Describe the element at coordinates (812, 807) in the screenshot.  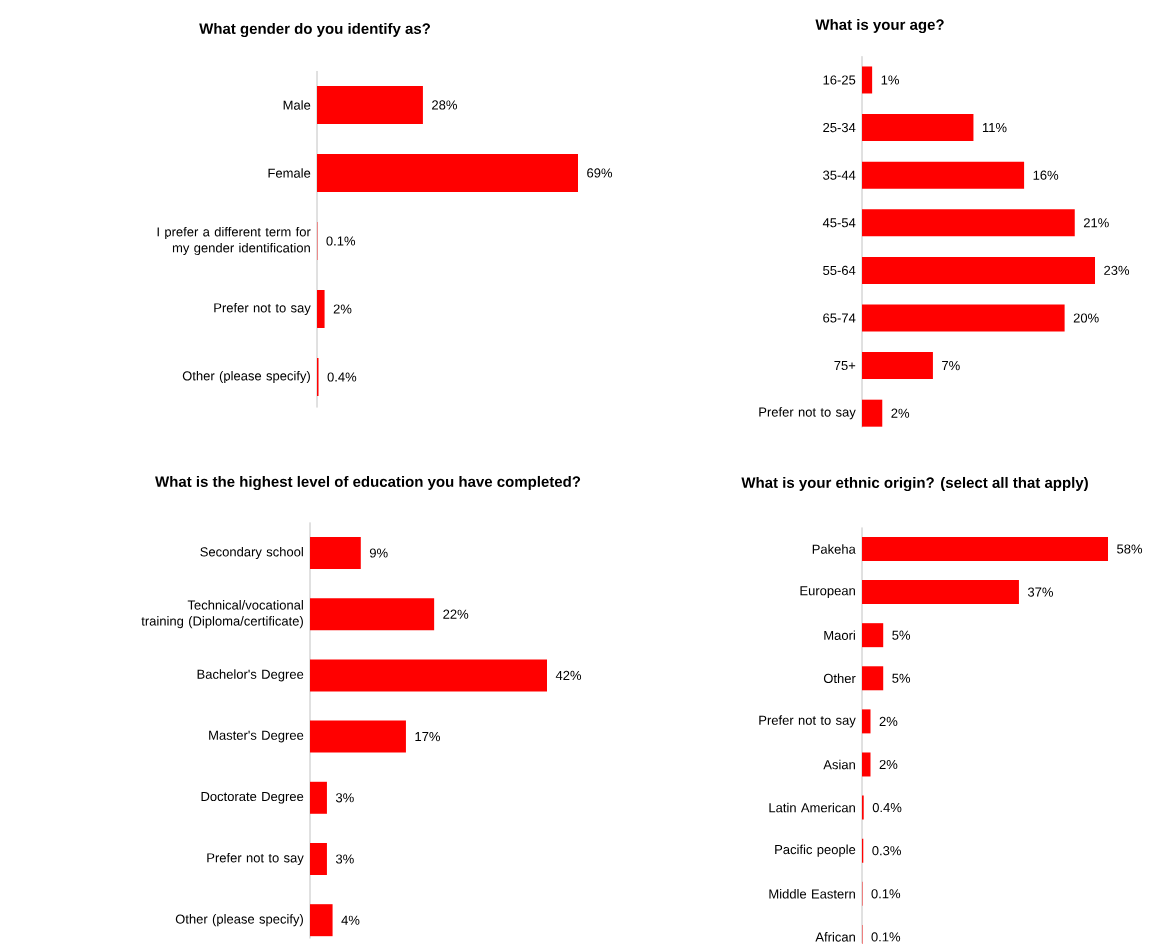
I see `y-tick-label: Latin American` at that location.